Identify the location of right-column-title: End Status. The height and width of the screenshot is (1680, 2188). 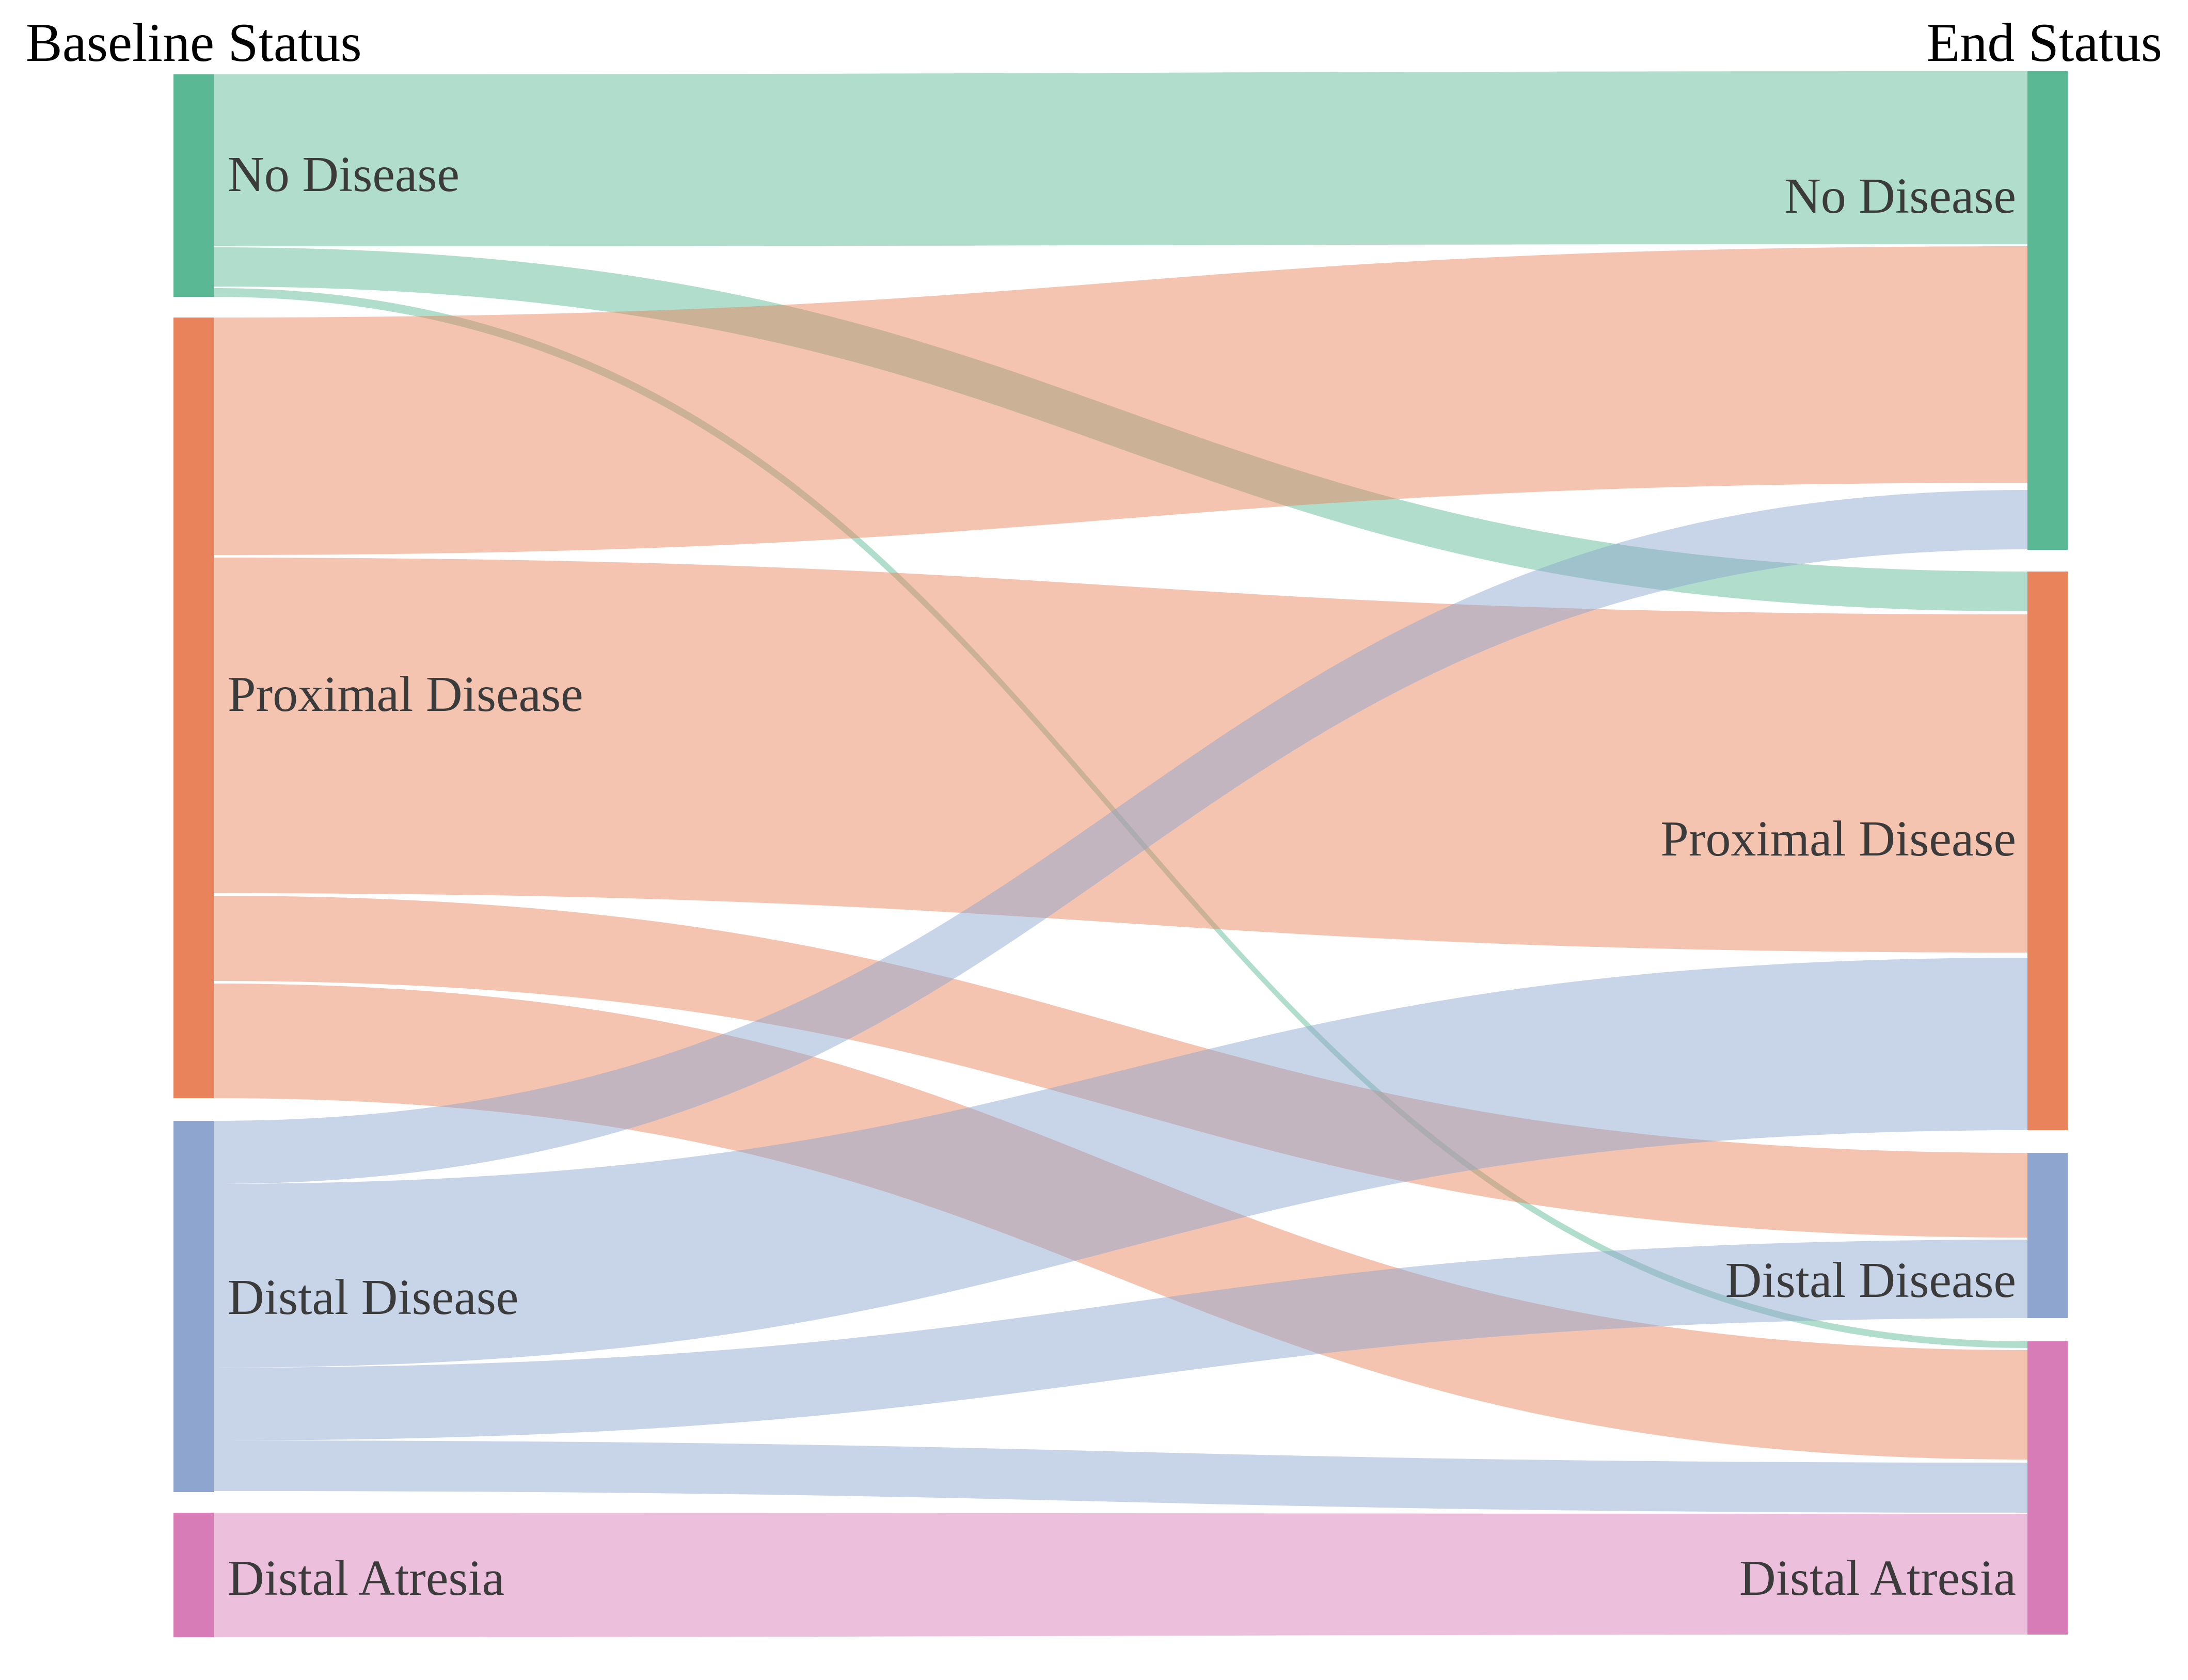
(2044, 42).